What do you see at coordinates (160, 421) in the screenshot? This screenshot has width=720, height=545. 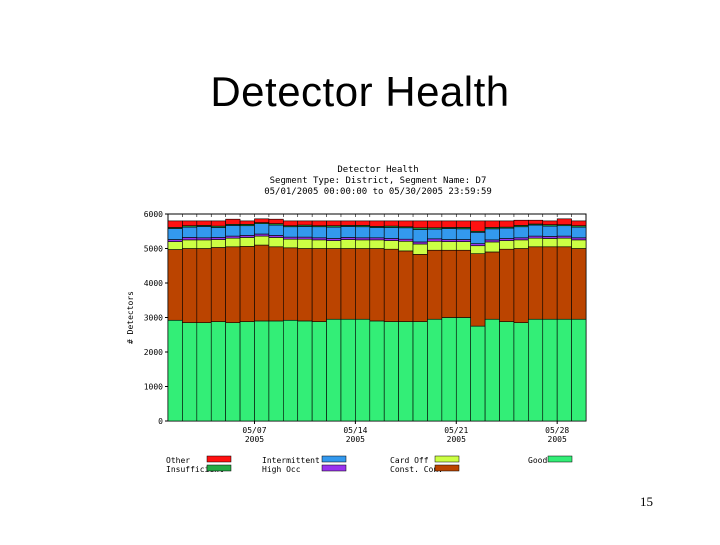 I see `y-tick-label-0: 0` at bounding box center [160, 421].